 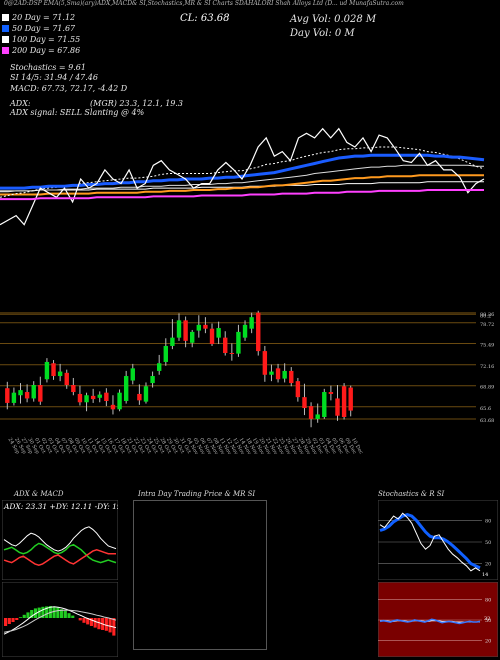 What do you see at coordinates (77, 112) in the screenshot?
I see `adx-signal: ADX signal: SELL Slanting @ 4%` at bounding box center [77, 112].